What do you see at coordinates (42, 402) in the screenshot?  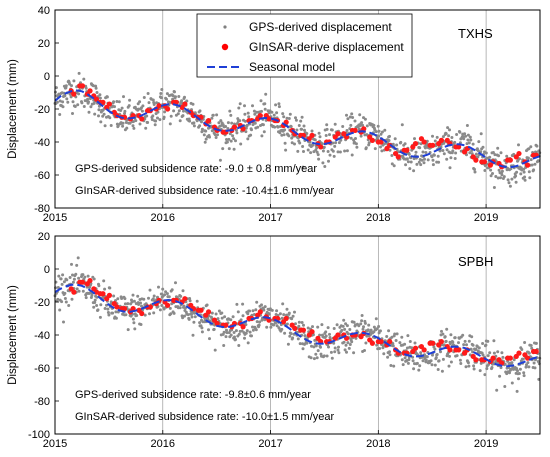 I see `y-tick-label: -80` at bounding box center [42, 402].